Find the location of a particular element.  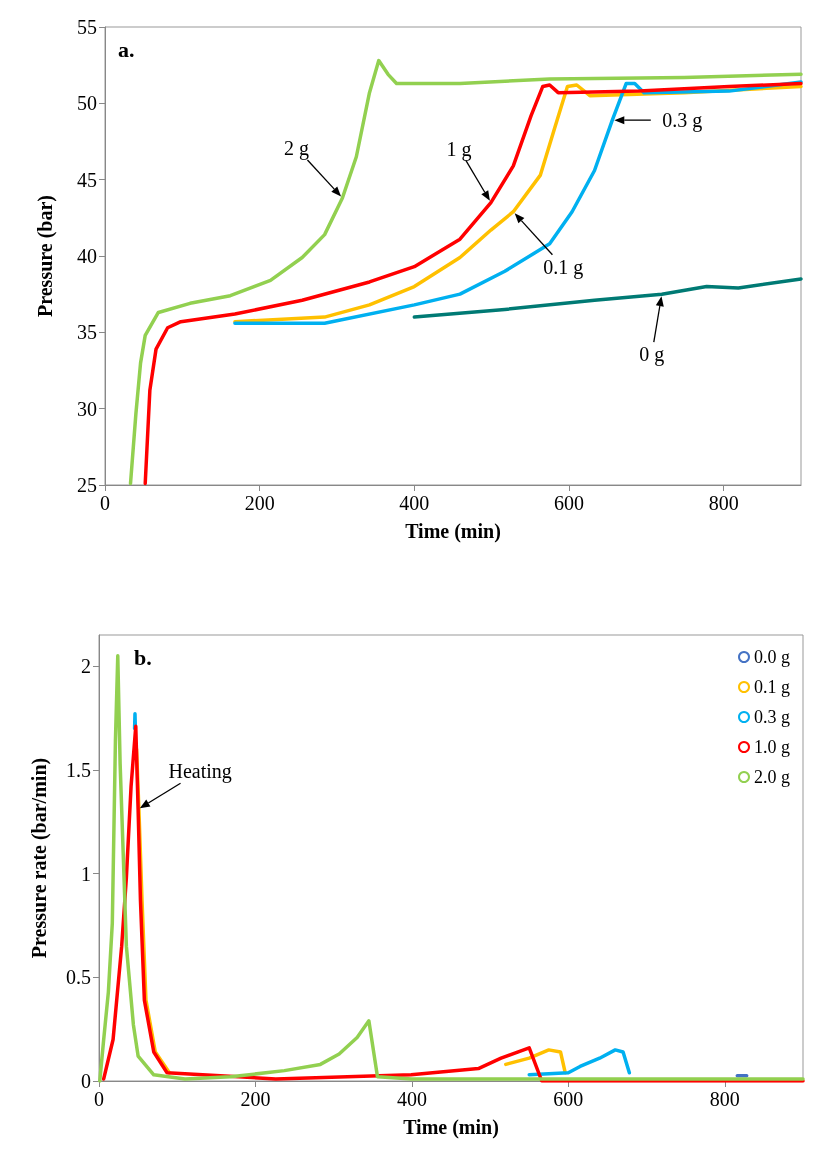

y-tick-label: 50 is located at coordinates (87, 103).